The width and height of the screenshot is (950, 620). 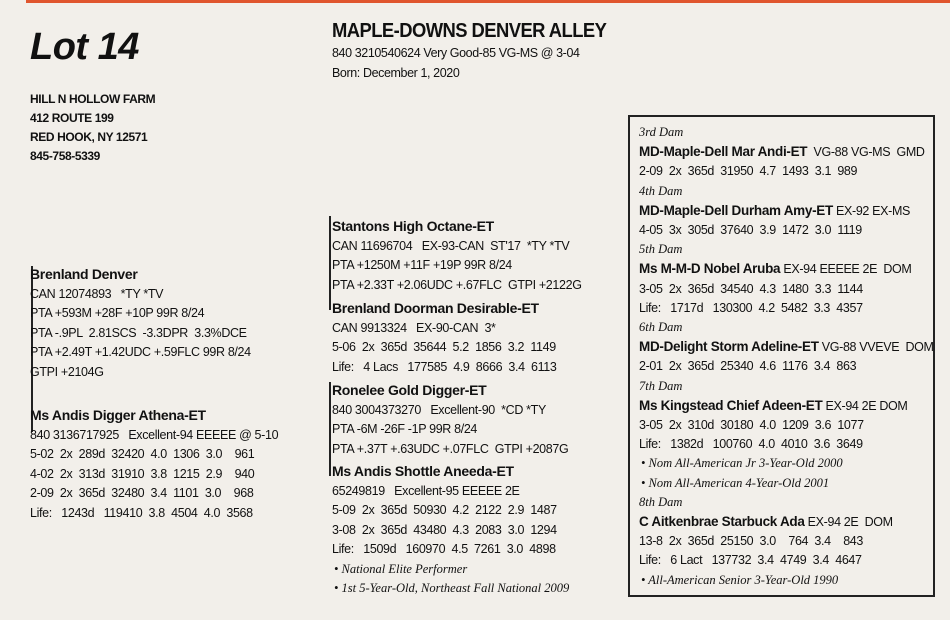 What do you see at coordinates (422, 265) in the screenshot?
I see `info-line: PTA +1250M +11F +19P 99R 8/24` at bounding box center [422, 265].